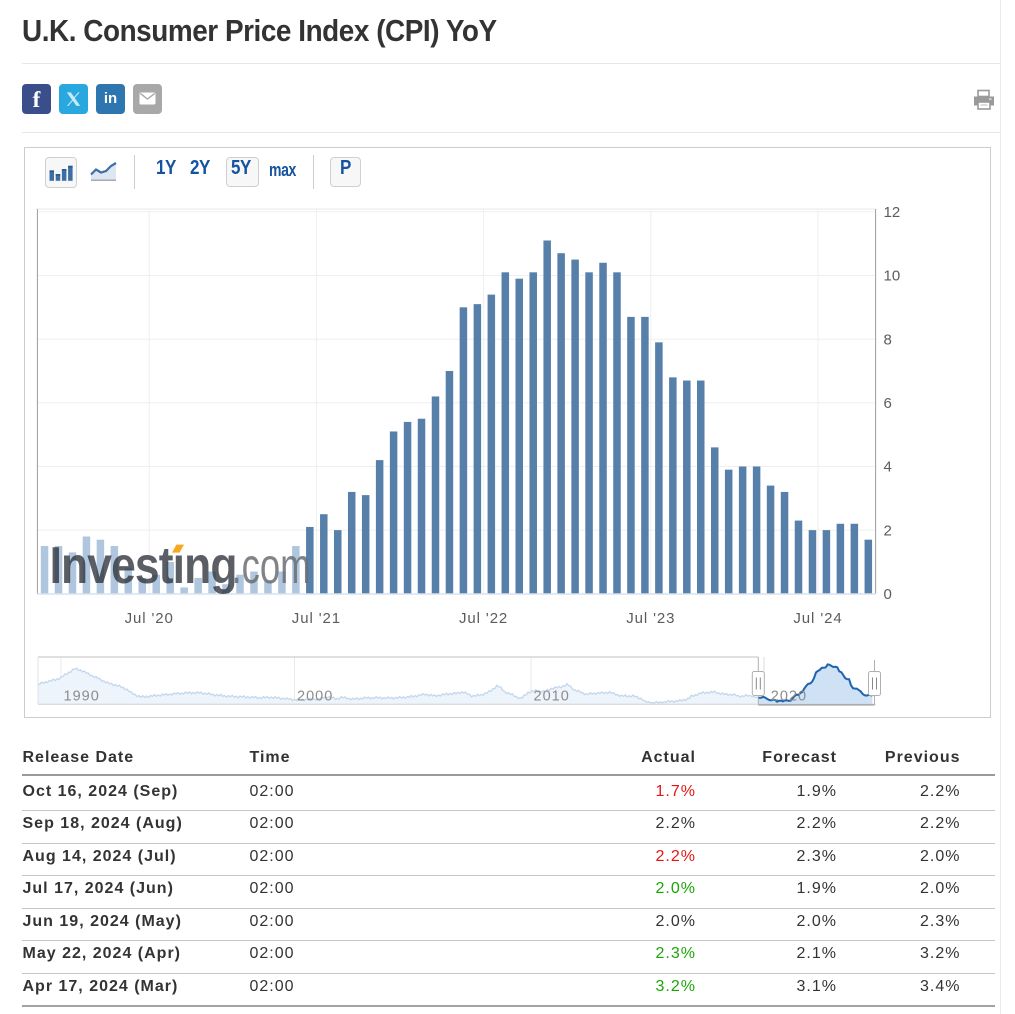 This screenshot has width=1015, height=1014. I want to click on svg-text: .com, so click(271, 566).